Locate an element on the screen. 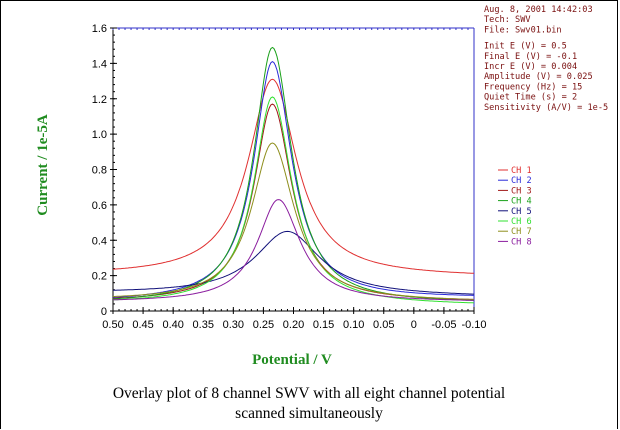  legend-label-ch6: CH 6 is located at coordinates (521, 222).